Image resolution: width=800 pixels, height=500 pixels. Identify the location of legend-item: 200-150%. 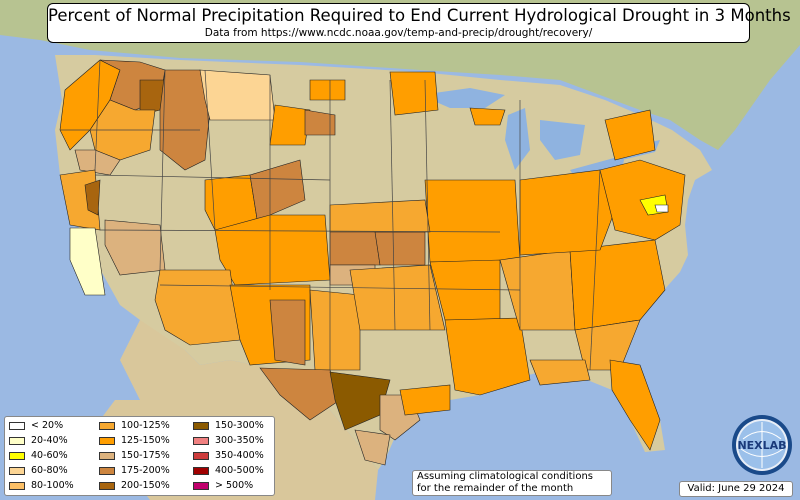
(134, 486).